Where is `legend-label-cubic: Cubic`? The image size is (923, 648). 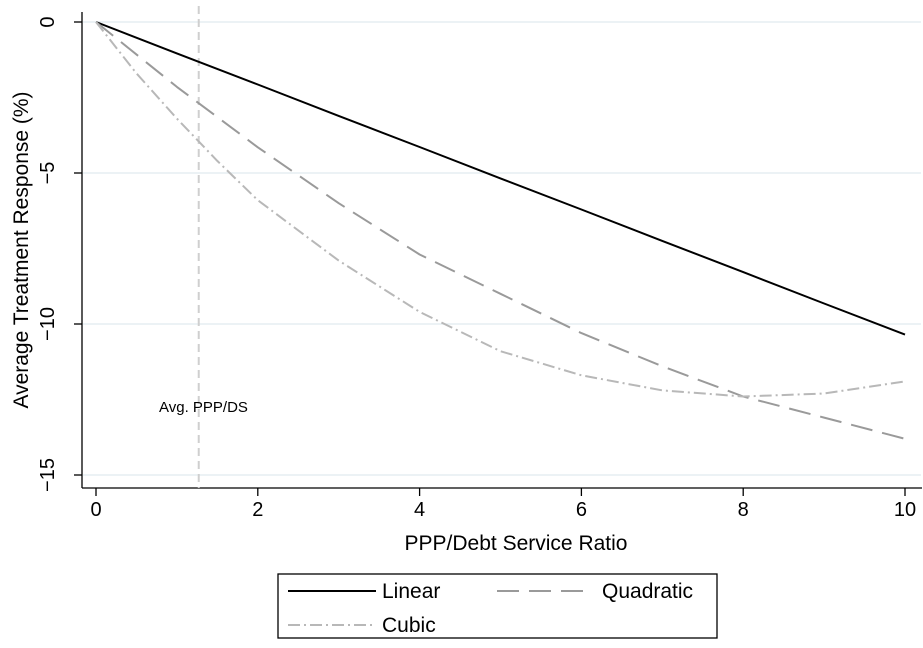
legend-label-cubic: Cubic is located at coordinates (409, 625).